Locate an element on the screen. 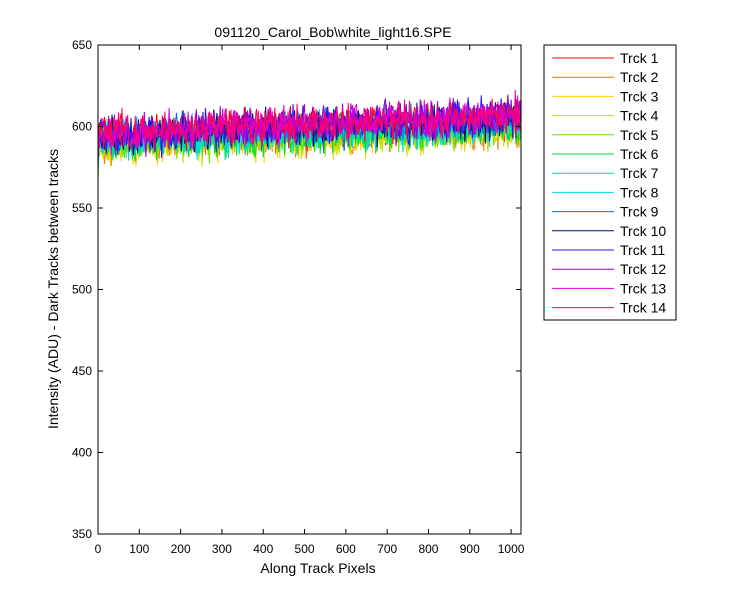 The image size is (750, 600). legend-label: Trck 6 is located at coordinates (639, 154).